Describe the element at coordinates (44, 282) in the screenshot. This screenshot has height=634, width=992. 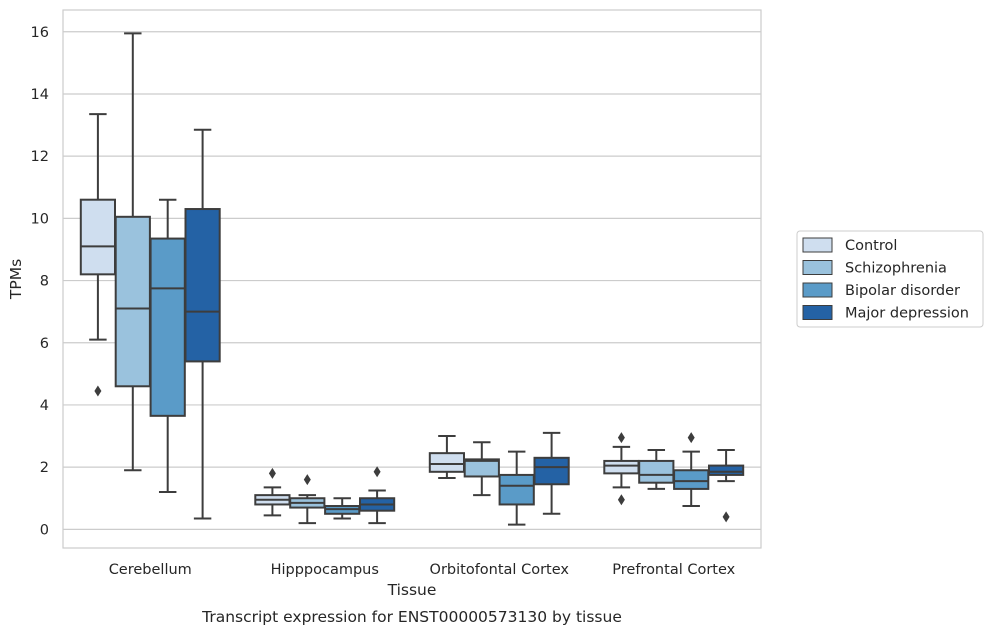
I see `y-tick-label: 8` at that location.